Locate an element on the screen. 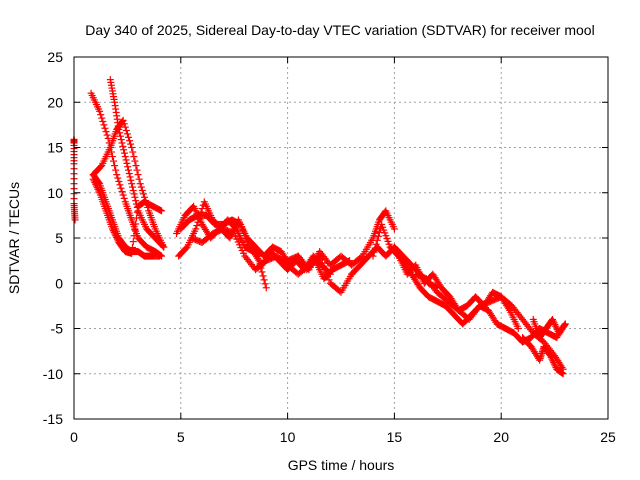 The height and width of the screenshot is (480, 640). y-tick-label: 5 is located at coordinates (59, 238).